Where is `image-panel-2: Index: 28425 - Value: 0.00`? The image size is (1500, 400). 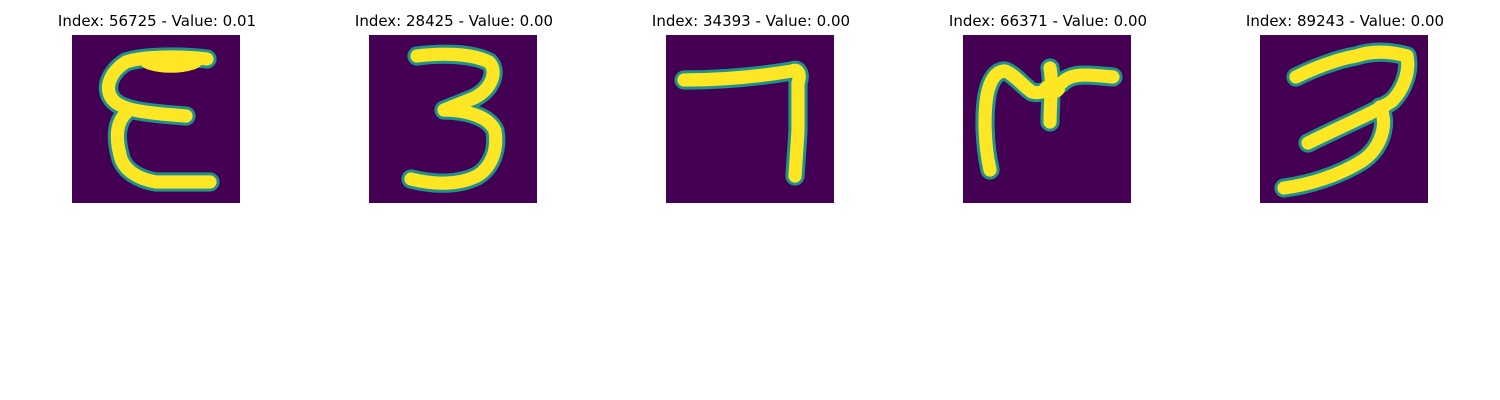
image-panel-2: Index: 28425 - Value: 0.00 is located at coordinates (454, 105).